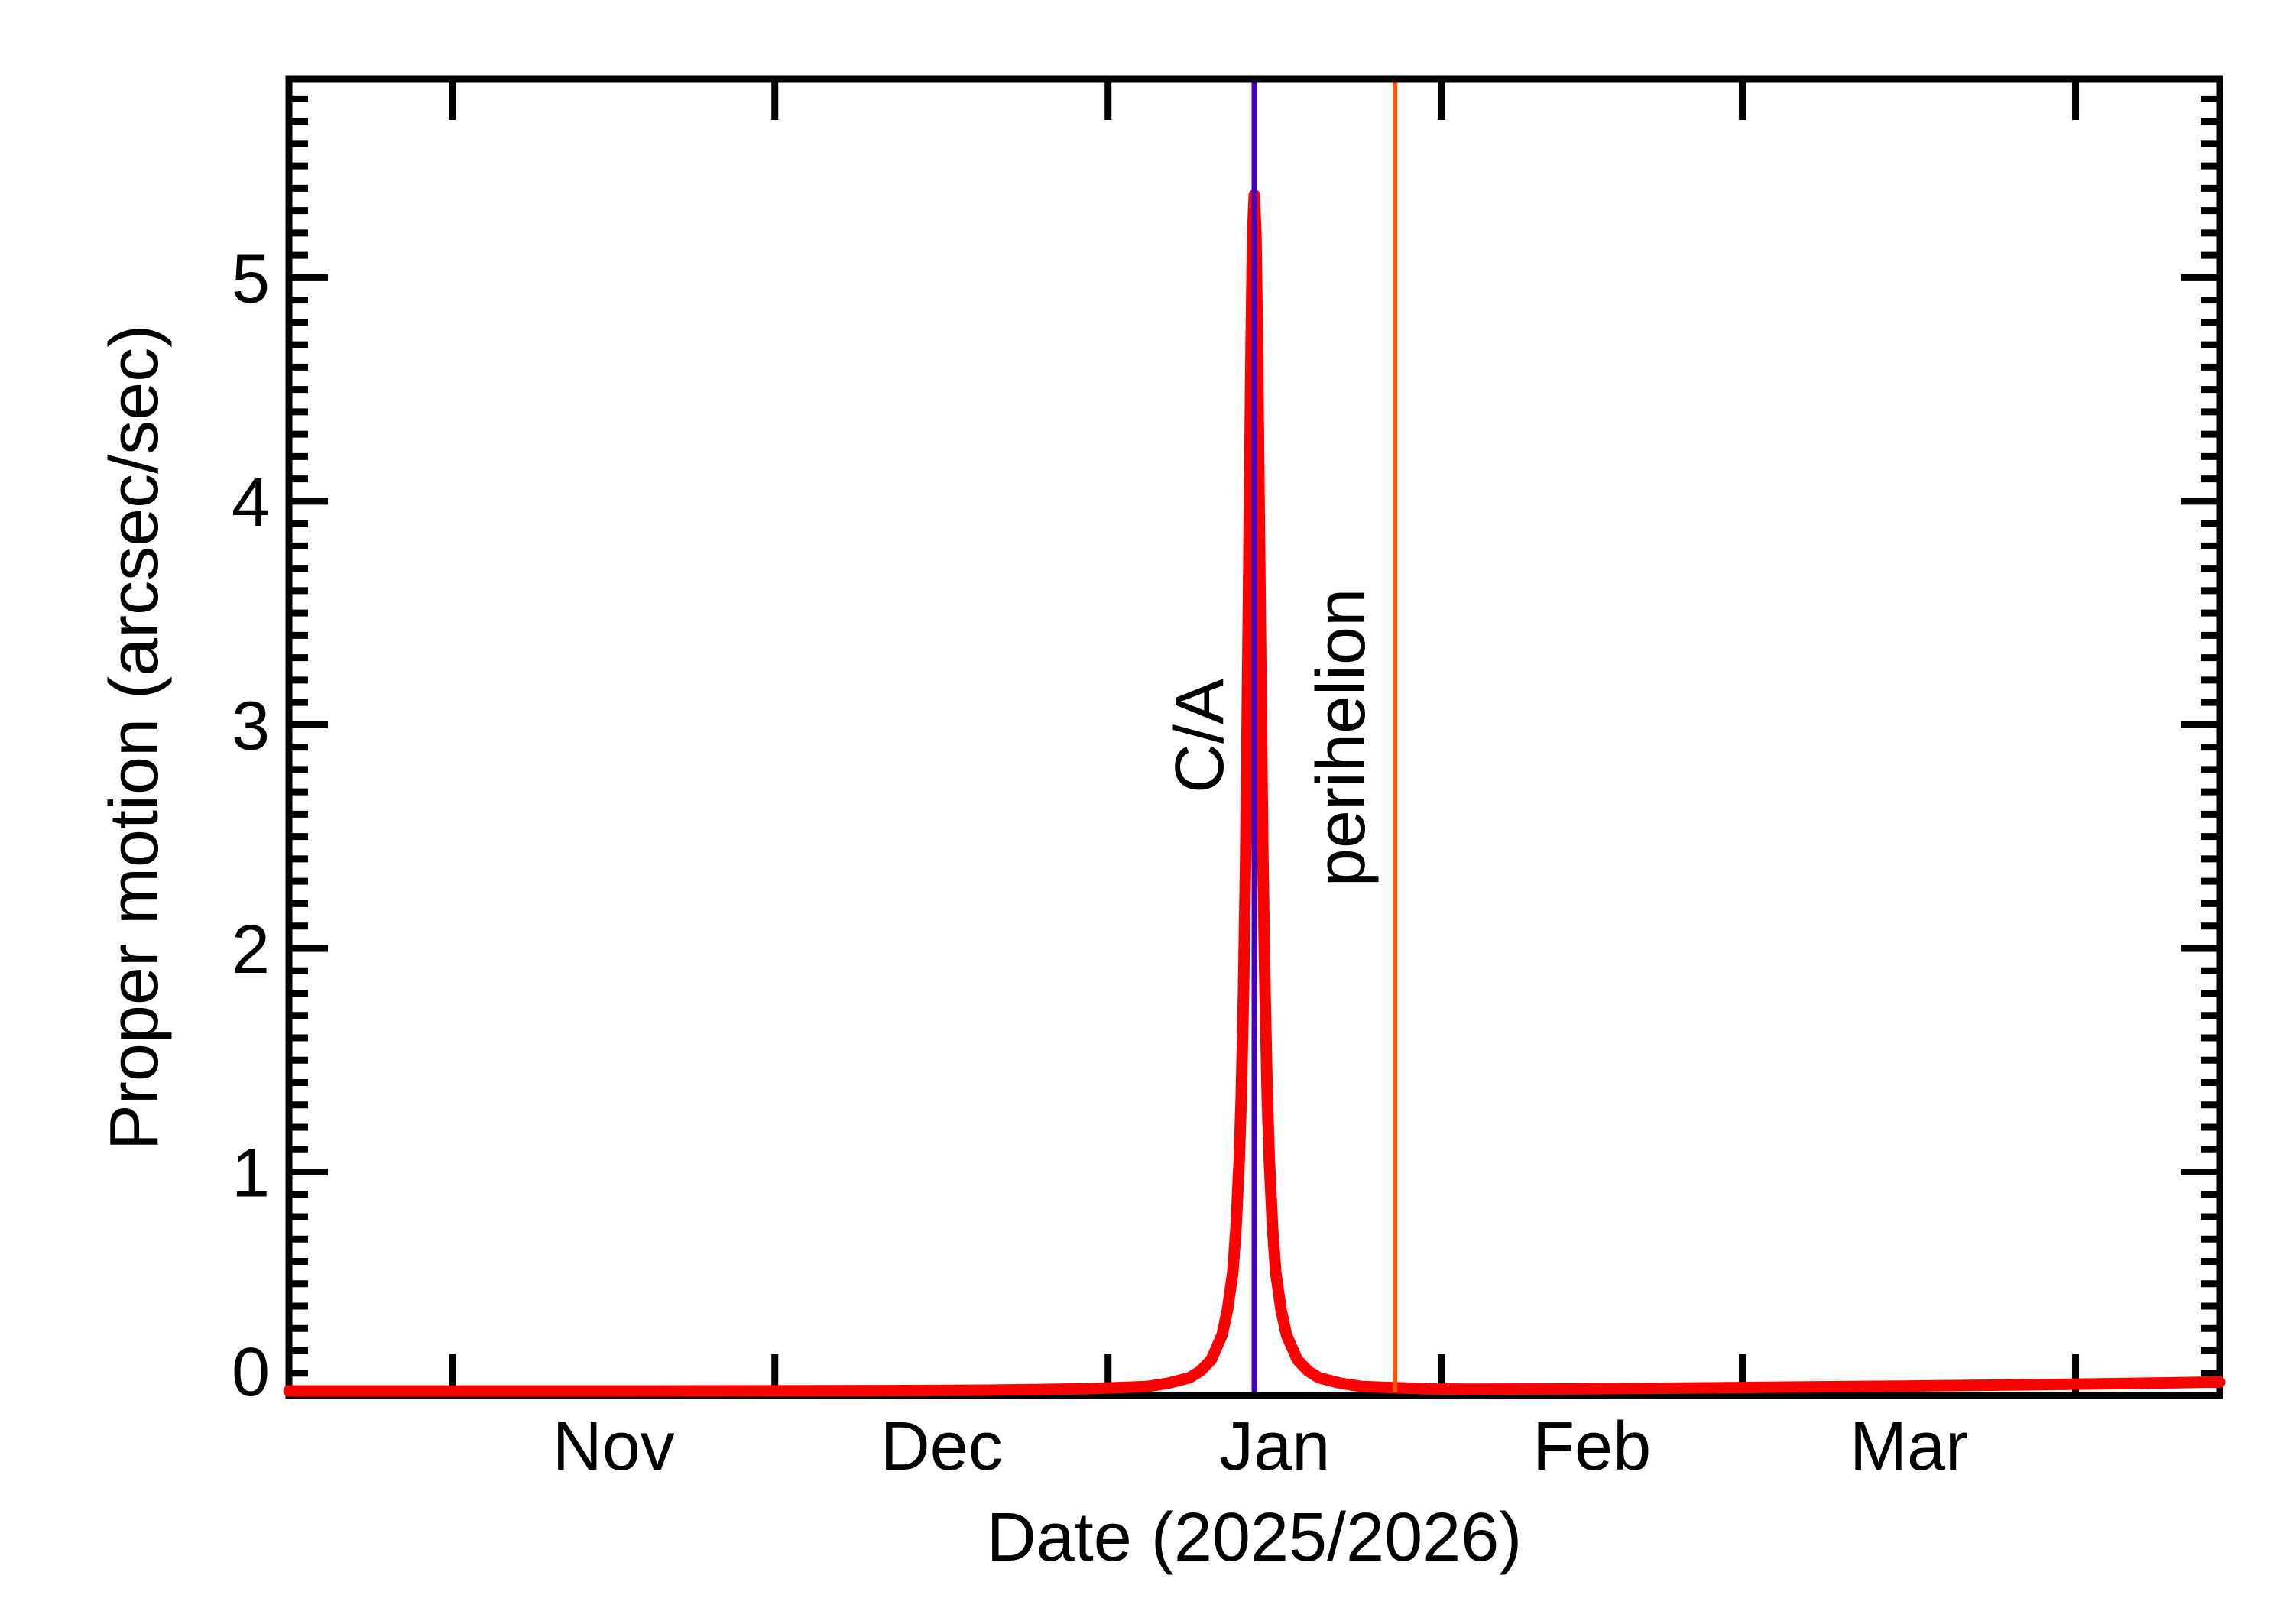 The image size is (2293, 1624). I want to click on y-tick-label: 3, so click(251, 726).